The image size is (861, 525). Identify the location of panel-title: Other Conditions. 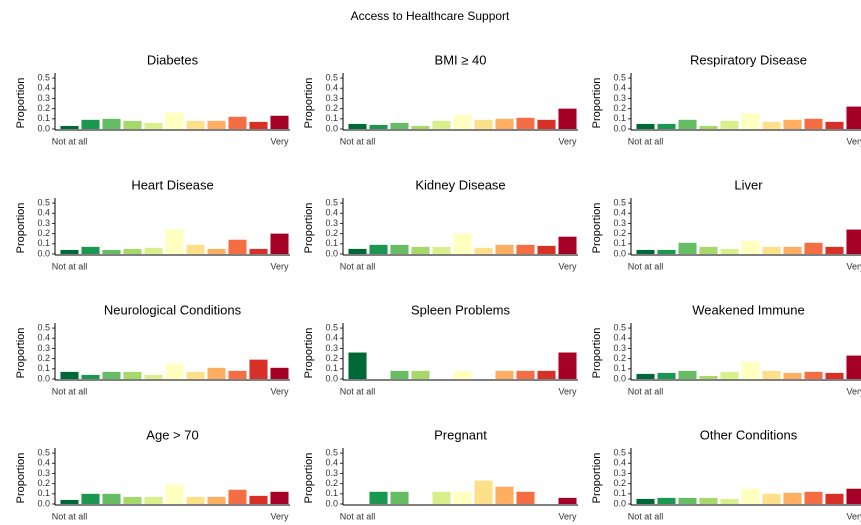
(749, 434).